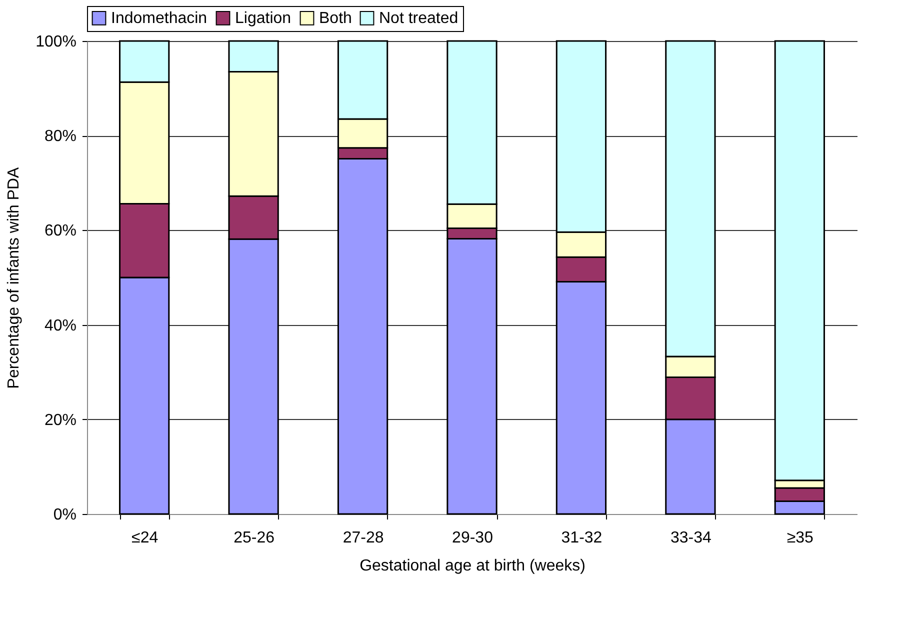 The height and width of the screenshot is (622, 909). Describe the element at coordinates (64, 515) in the screenshot. I see `y-tick-label: 0%` at that location.